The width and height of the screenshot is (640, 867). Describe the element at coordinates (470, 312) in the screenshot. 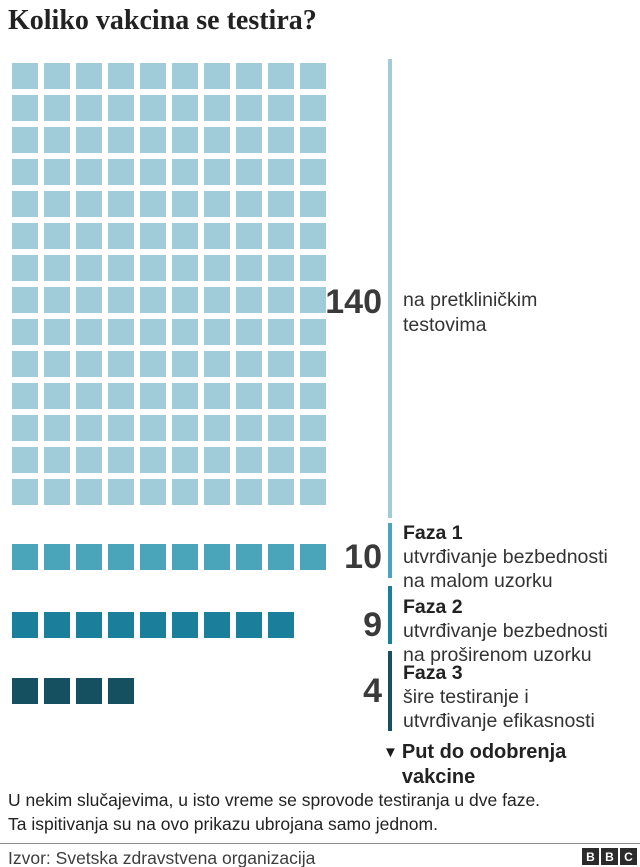

I see `label-preclinical: na pretkliničkim testovima` at that location.